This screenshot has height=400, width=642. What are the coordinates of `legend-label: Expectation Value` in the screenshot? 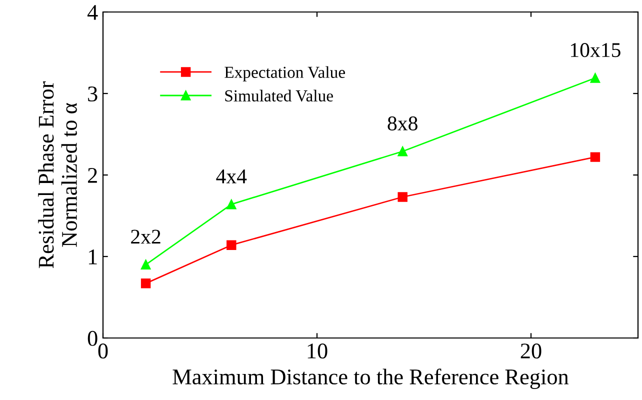 It's located at (284, 74).